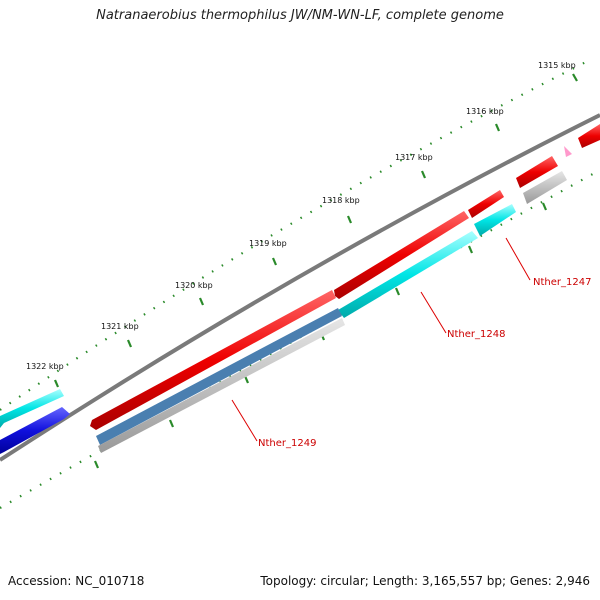 The image size is (600, 600). What do you see at coordinates (485, 111) in the screenshot?
I see `kbp-label-1316: 1316 kbp` at bounding box center [485, 111].